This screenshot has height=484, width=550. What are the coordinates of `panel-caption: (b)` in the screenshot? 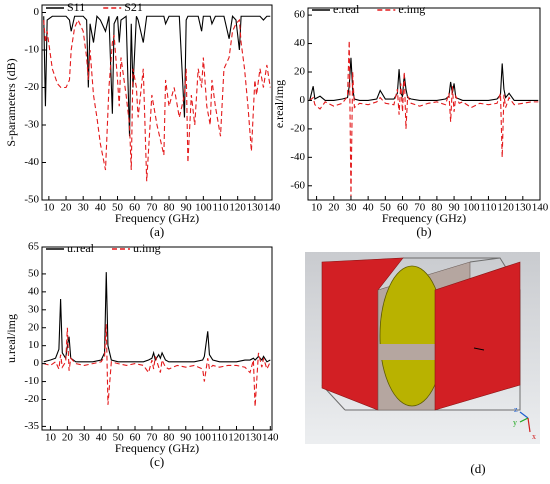 It's located at (423, 231).